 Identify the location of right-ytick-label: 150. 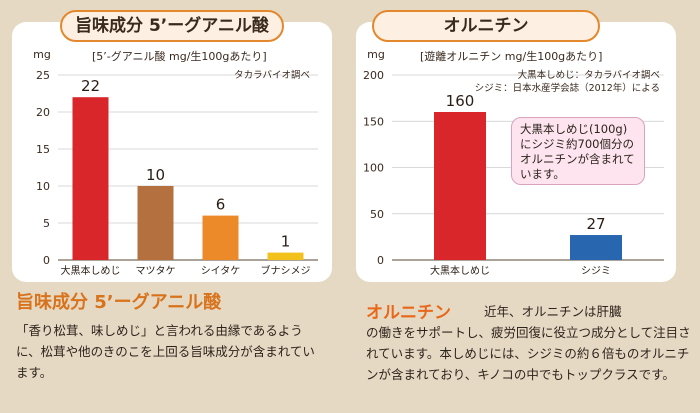
(373, 121).